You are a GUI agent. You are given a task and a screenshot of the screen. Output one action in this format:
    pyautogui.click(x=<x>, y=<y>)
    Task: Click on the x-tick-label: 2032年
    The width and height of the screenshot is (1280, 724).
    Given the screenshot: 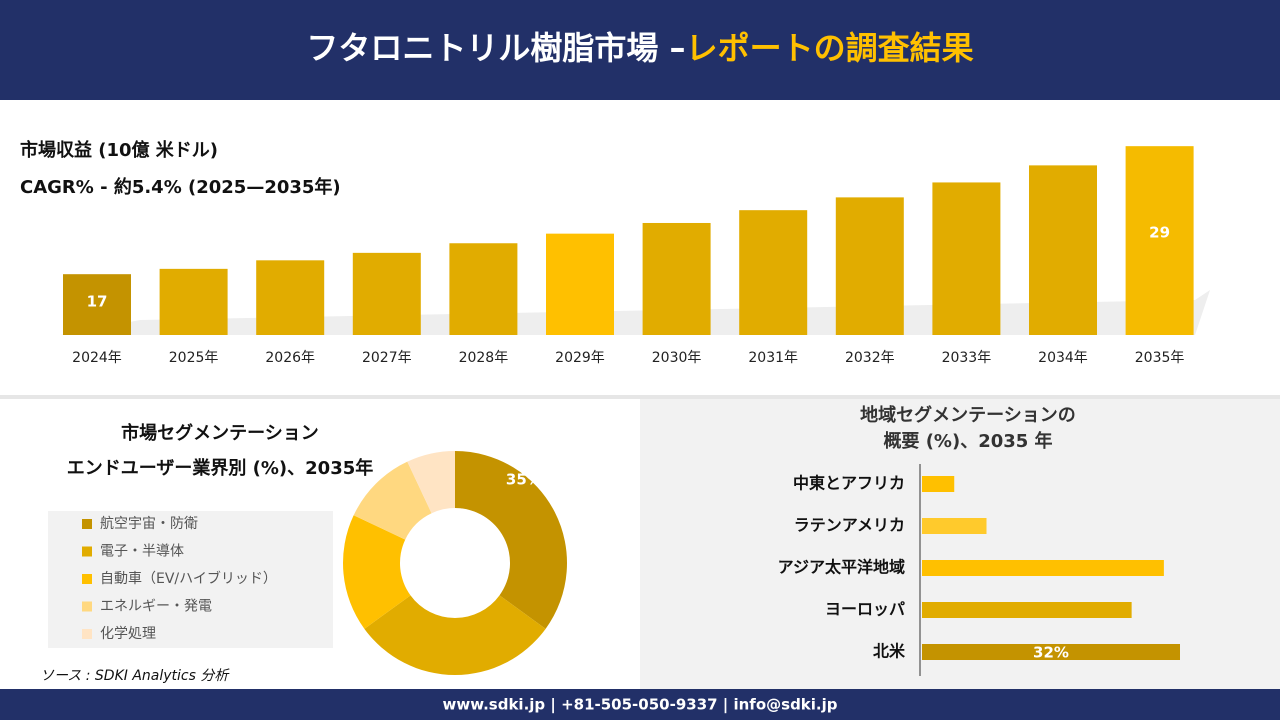 What is the action you would take?
    pyautogui.click(x=870, y=358)
    